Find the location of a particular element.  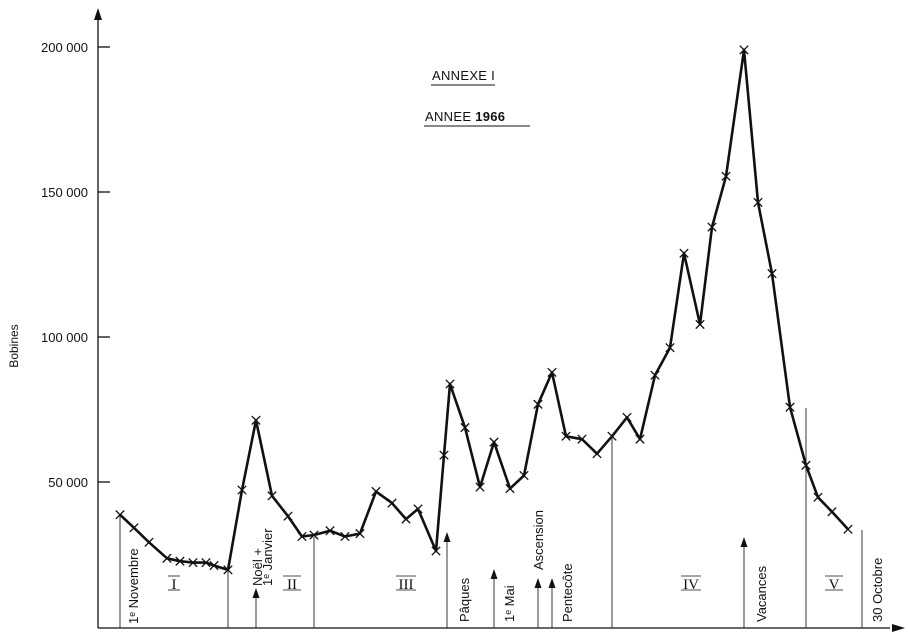

title-line-2-year: 1966 is located at coordinates (490, 116).